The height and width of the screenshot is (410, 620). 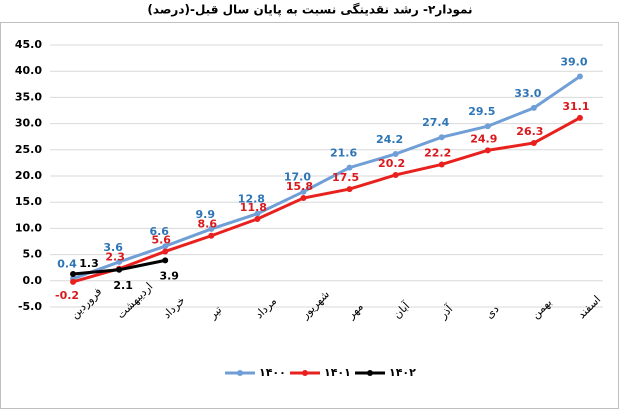 I want to click on data-label: 3.9, so click(x=169, y=275).